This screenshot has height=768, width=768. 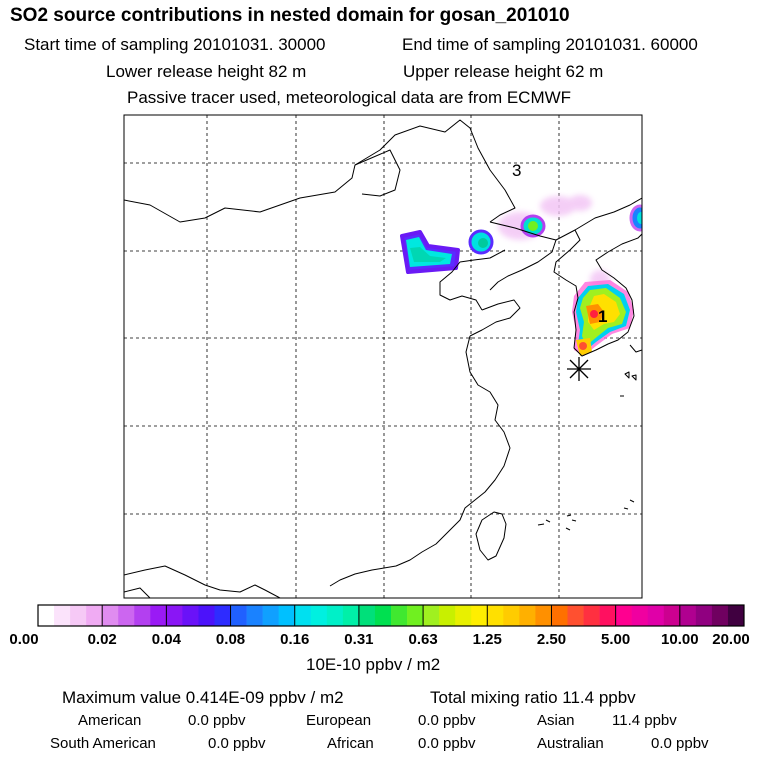 What do you see at coordinates (579, 369) in the screenshot?
I see `receptor-star` at bounding box center [579, 369].